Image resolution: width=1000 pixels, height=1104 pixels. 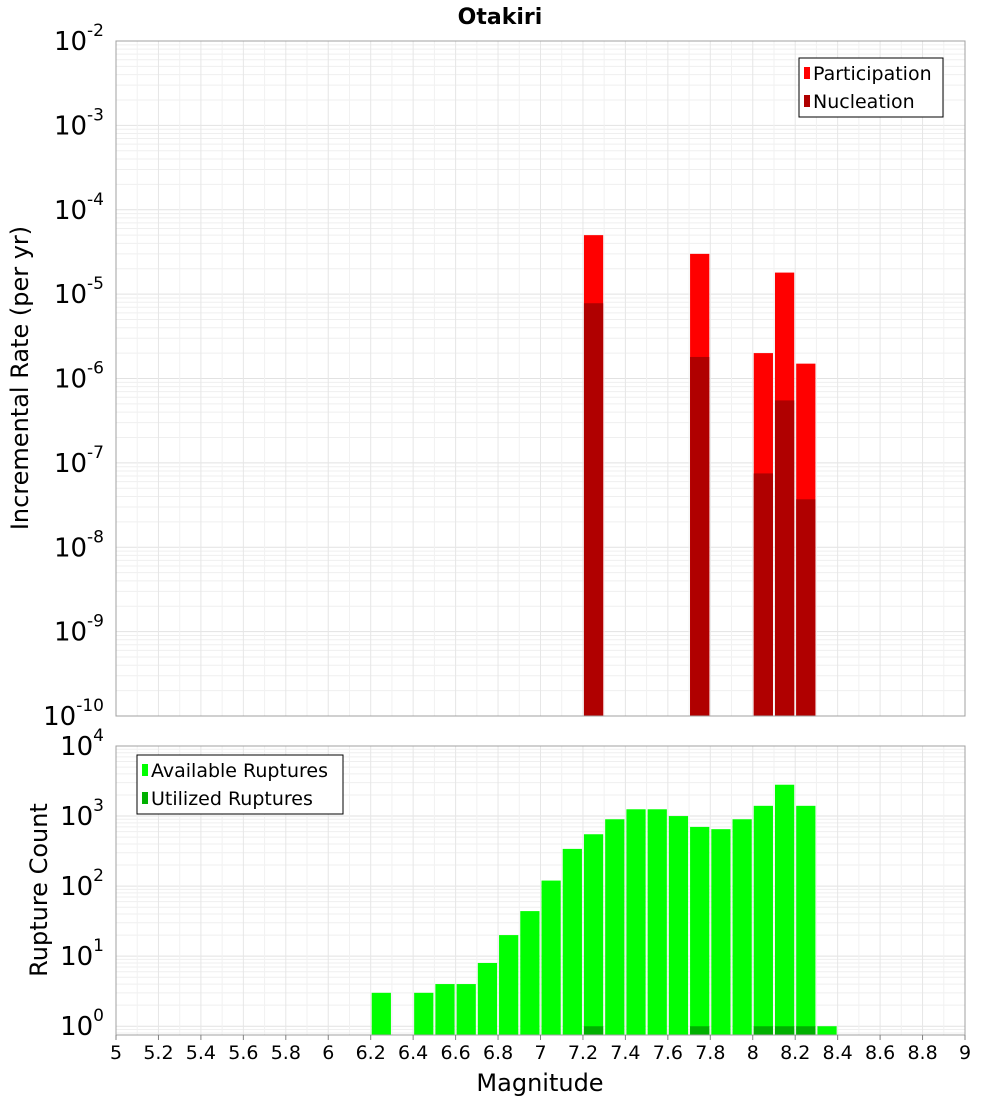 What do you see at coordinates (82, 954) in the screenshot?
I see `y-tick-label: 10¹` at bounding box center [82, 954].